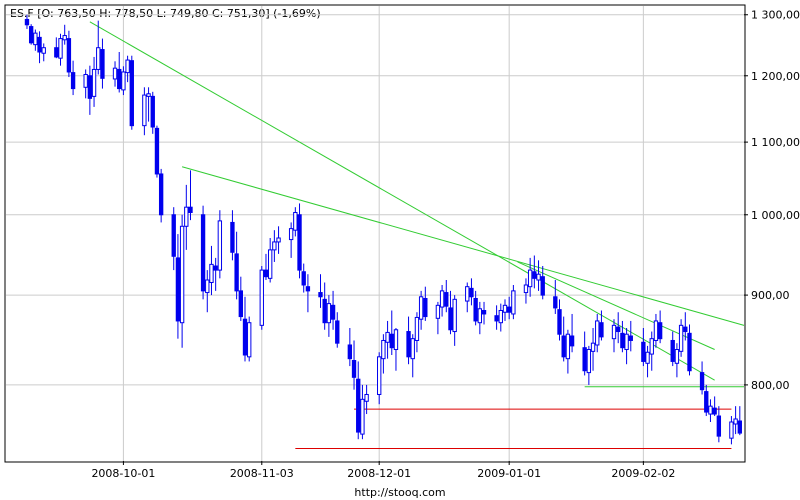  Describe the element at coordinates (399, 492) in the screenshot. I see `source-link: http://stooq.com` at that location.